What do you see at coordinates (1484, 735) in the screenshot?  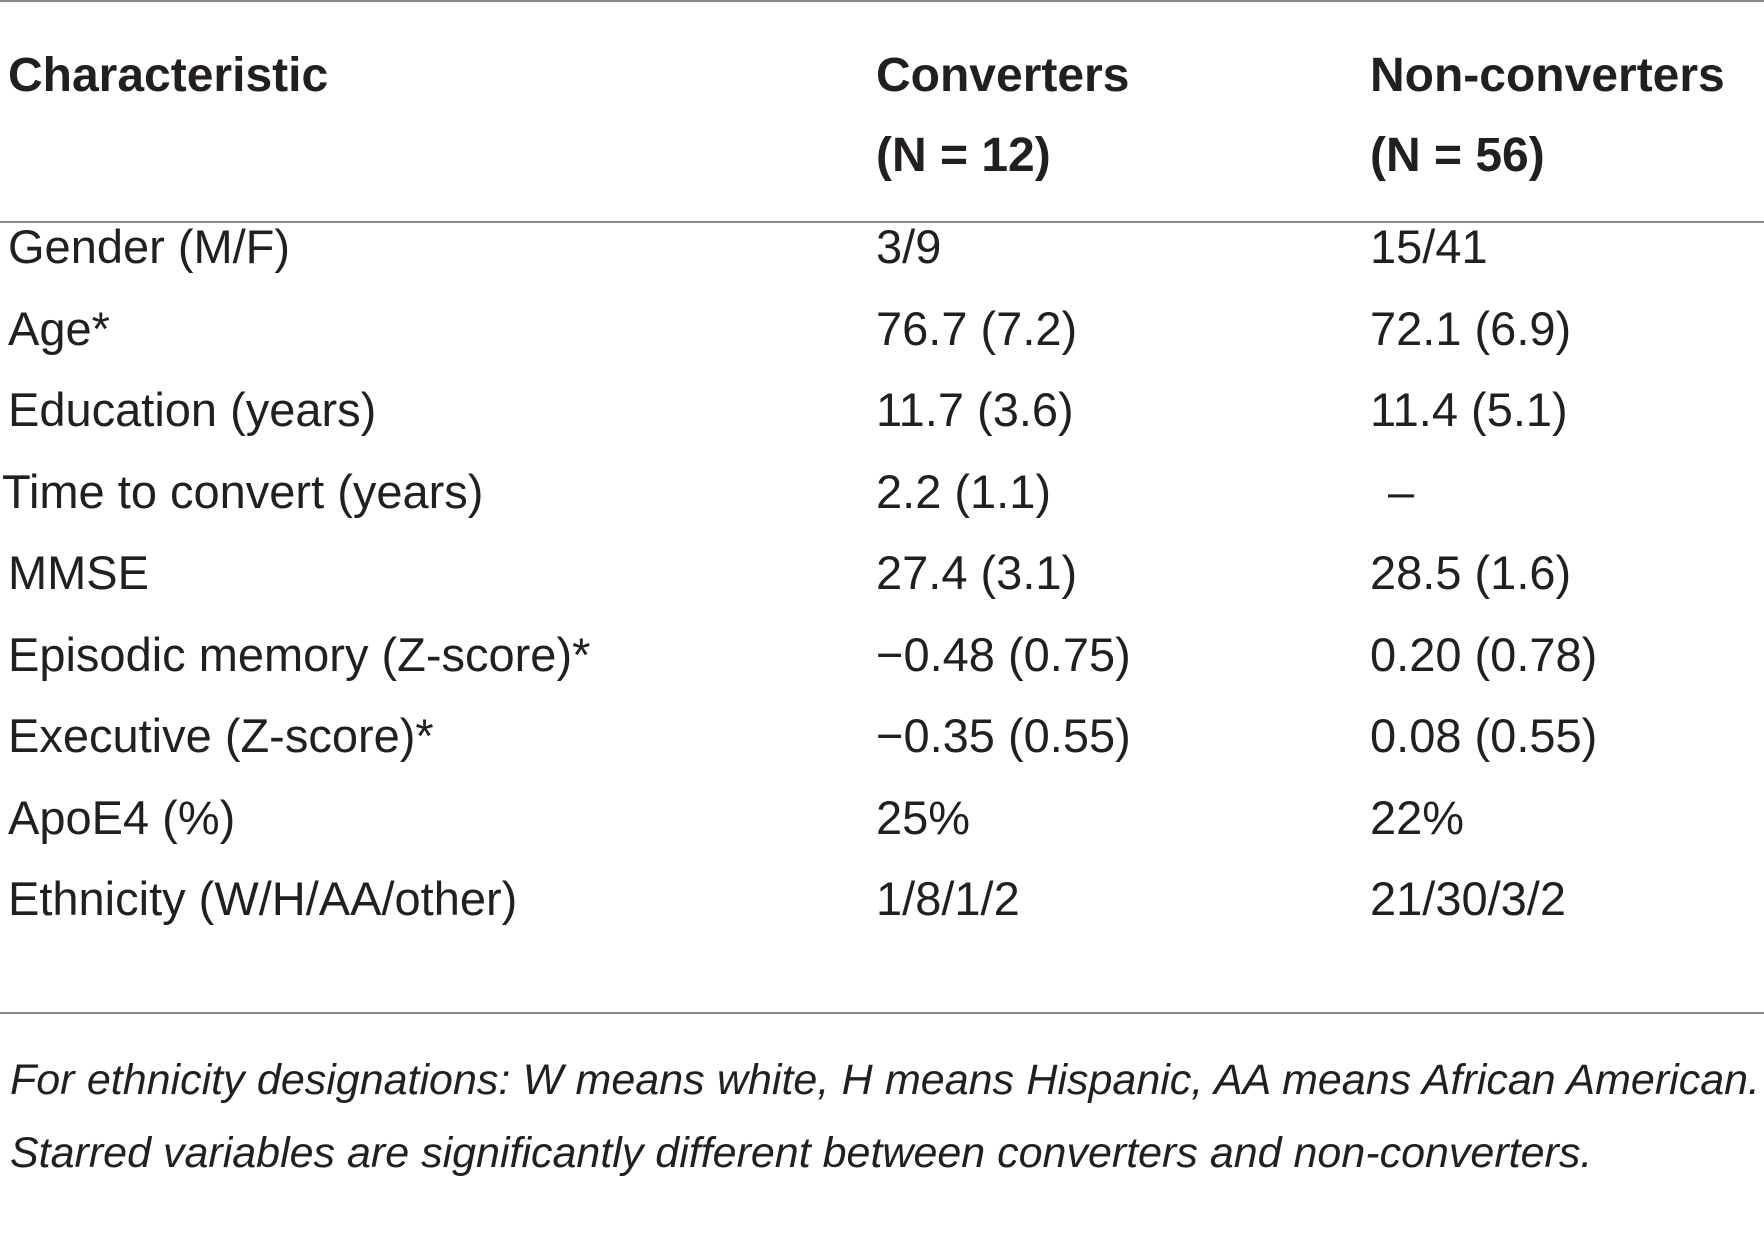 I see `row-nonconverters-value: 0.08 (0.55)` at bounding box center [1484, 735].